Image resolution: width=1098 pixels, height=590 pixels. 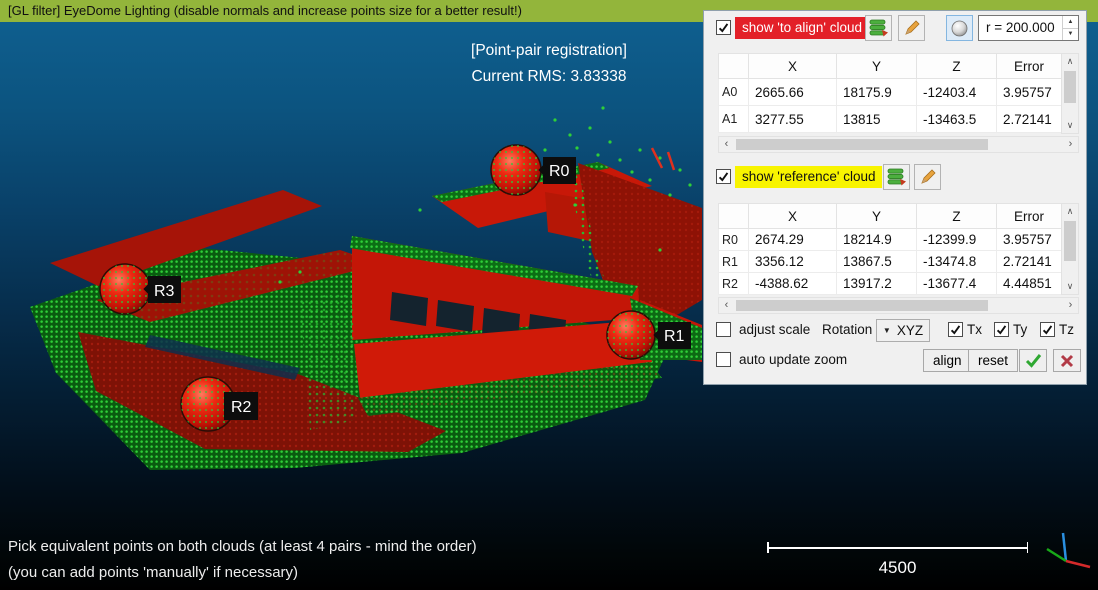 I want to click on marker-label-pointer, so click(x=659, y=335).